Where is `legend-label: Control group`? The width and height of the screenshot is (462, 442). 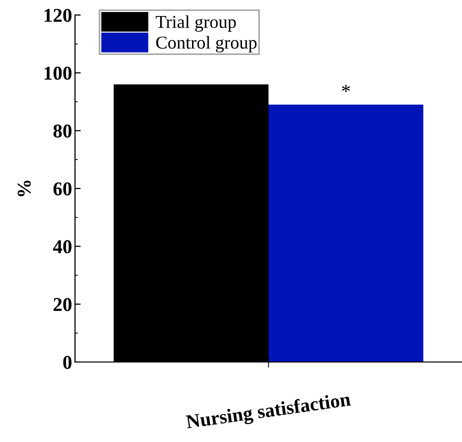
legend-label: Control group is located at coordinates (206, 44).